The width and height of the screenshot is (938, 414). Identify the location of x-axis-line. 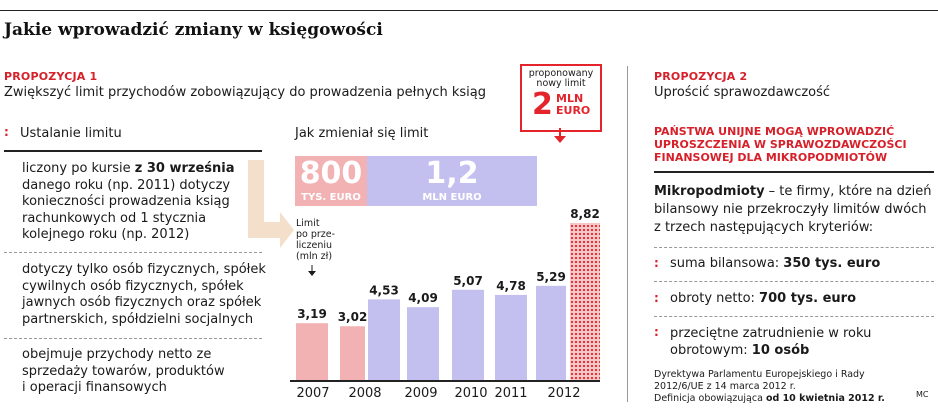
(445, 381).